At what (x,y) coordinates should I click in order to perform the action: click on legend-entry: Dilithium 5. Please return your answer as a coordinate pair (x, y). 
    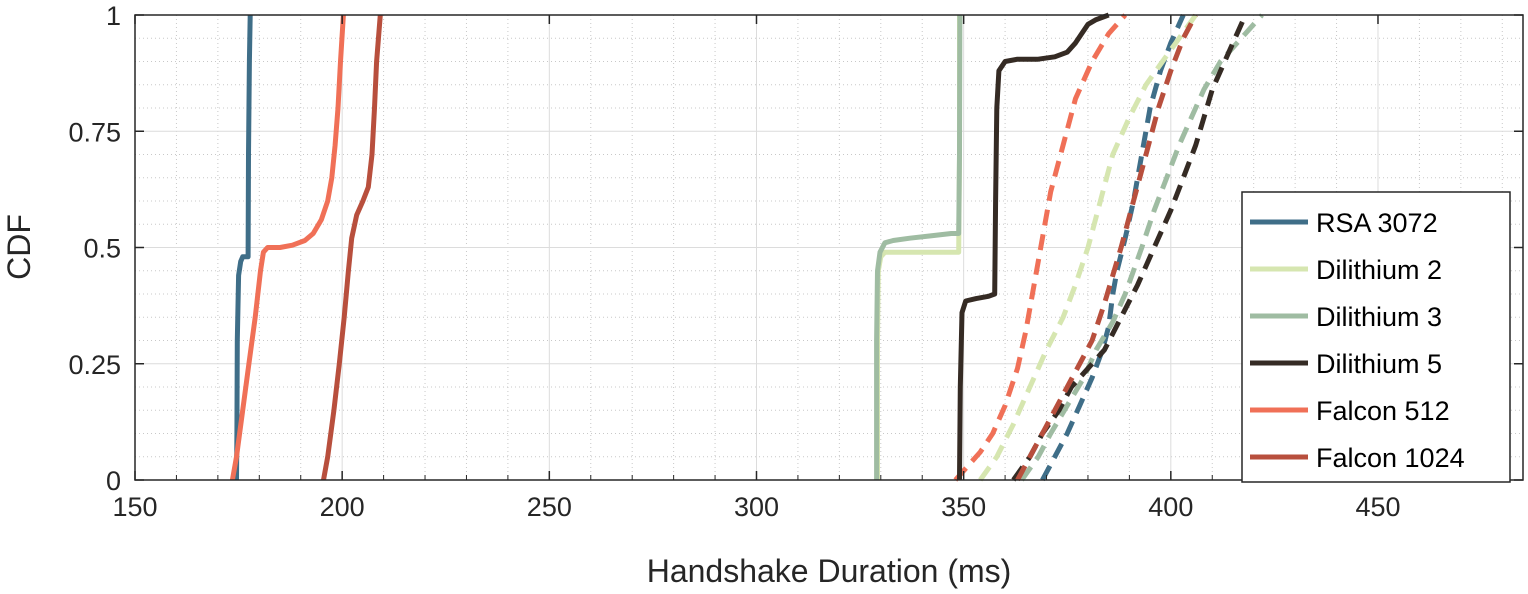
    Looking at the image, I should click on (1379, 364).